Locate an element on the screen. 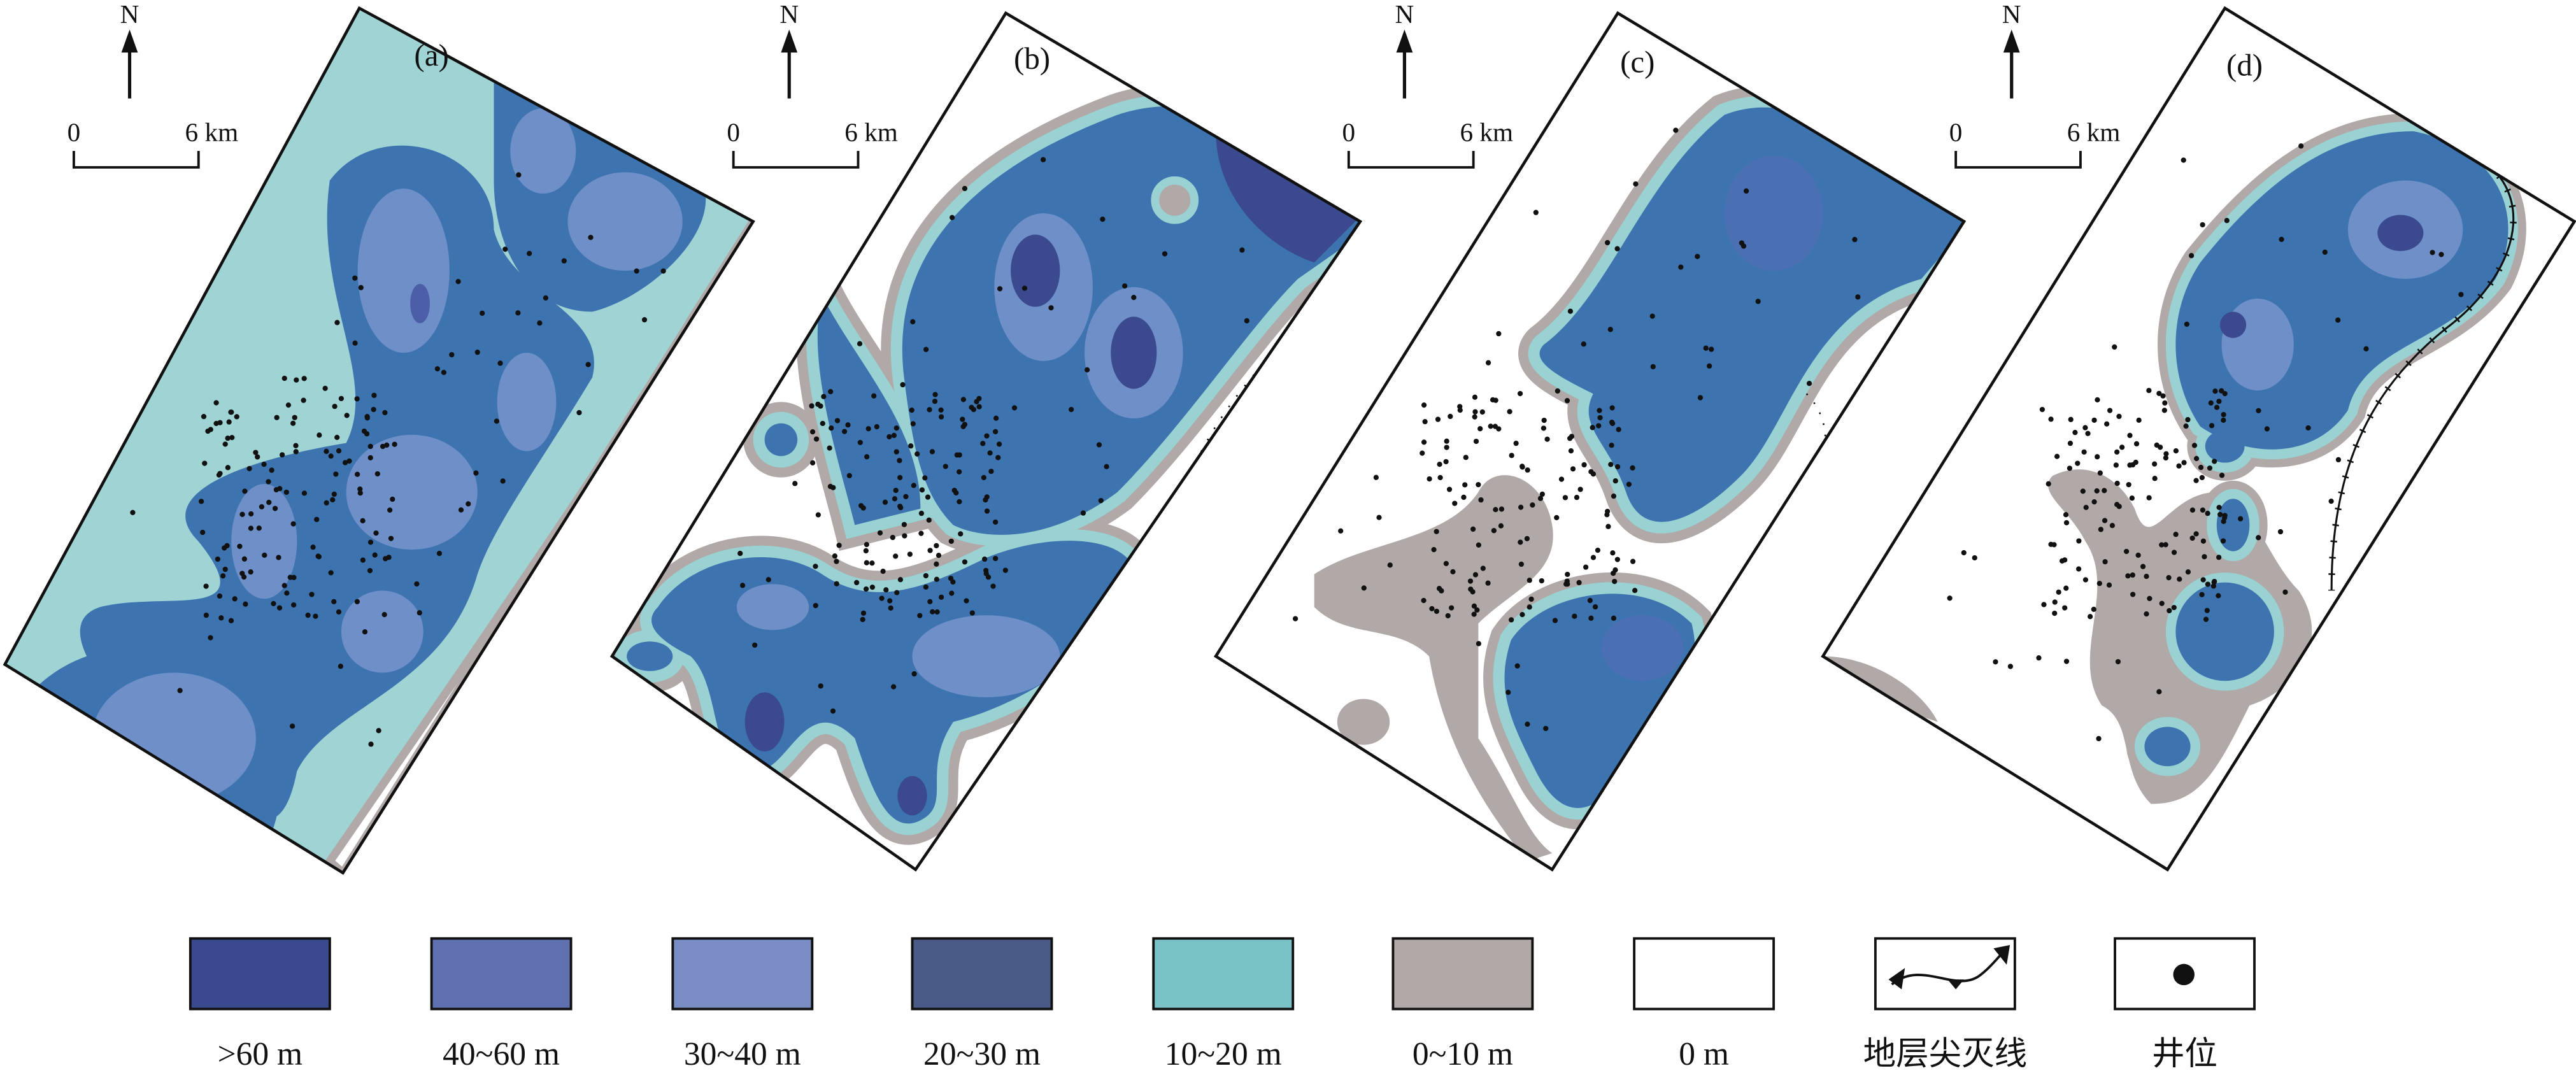 Image resolution: width=2576 pixels, height=1073 pixels. scale-bar is located at coordinates (796, 160).